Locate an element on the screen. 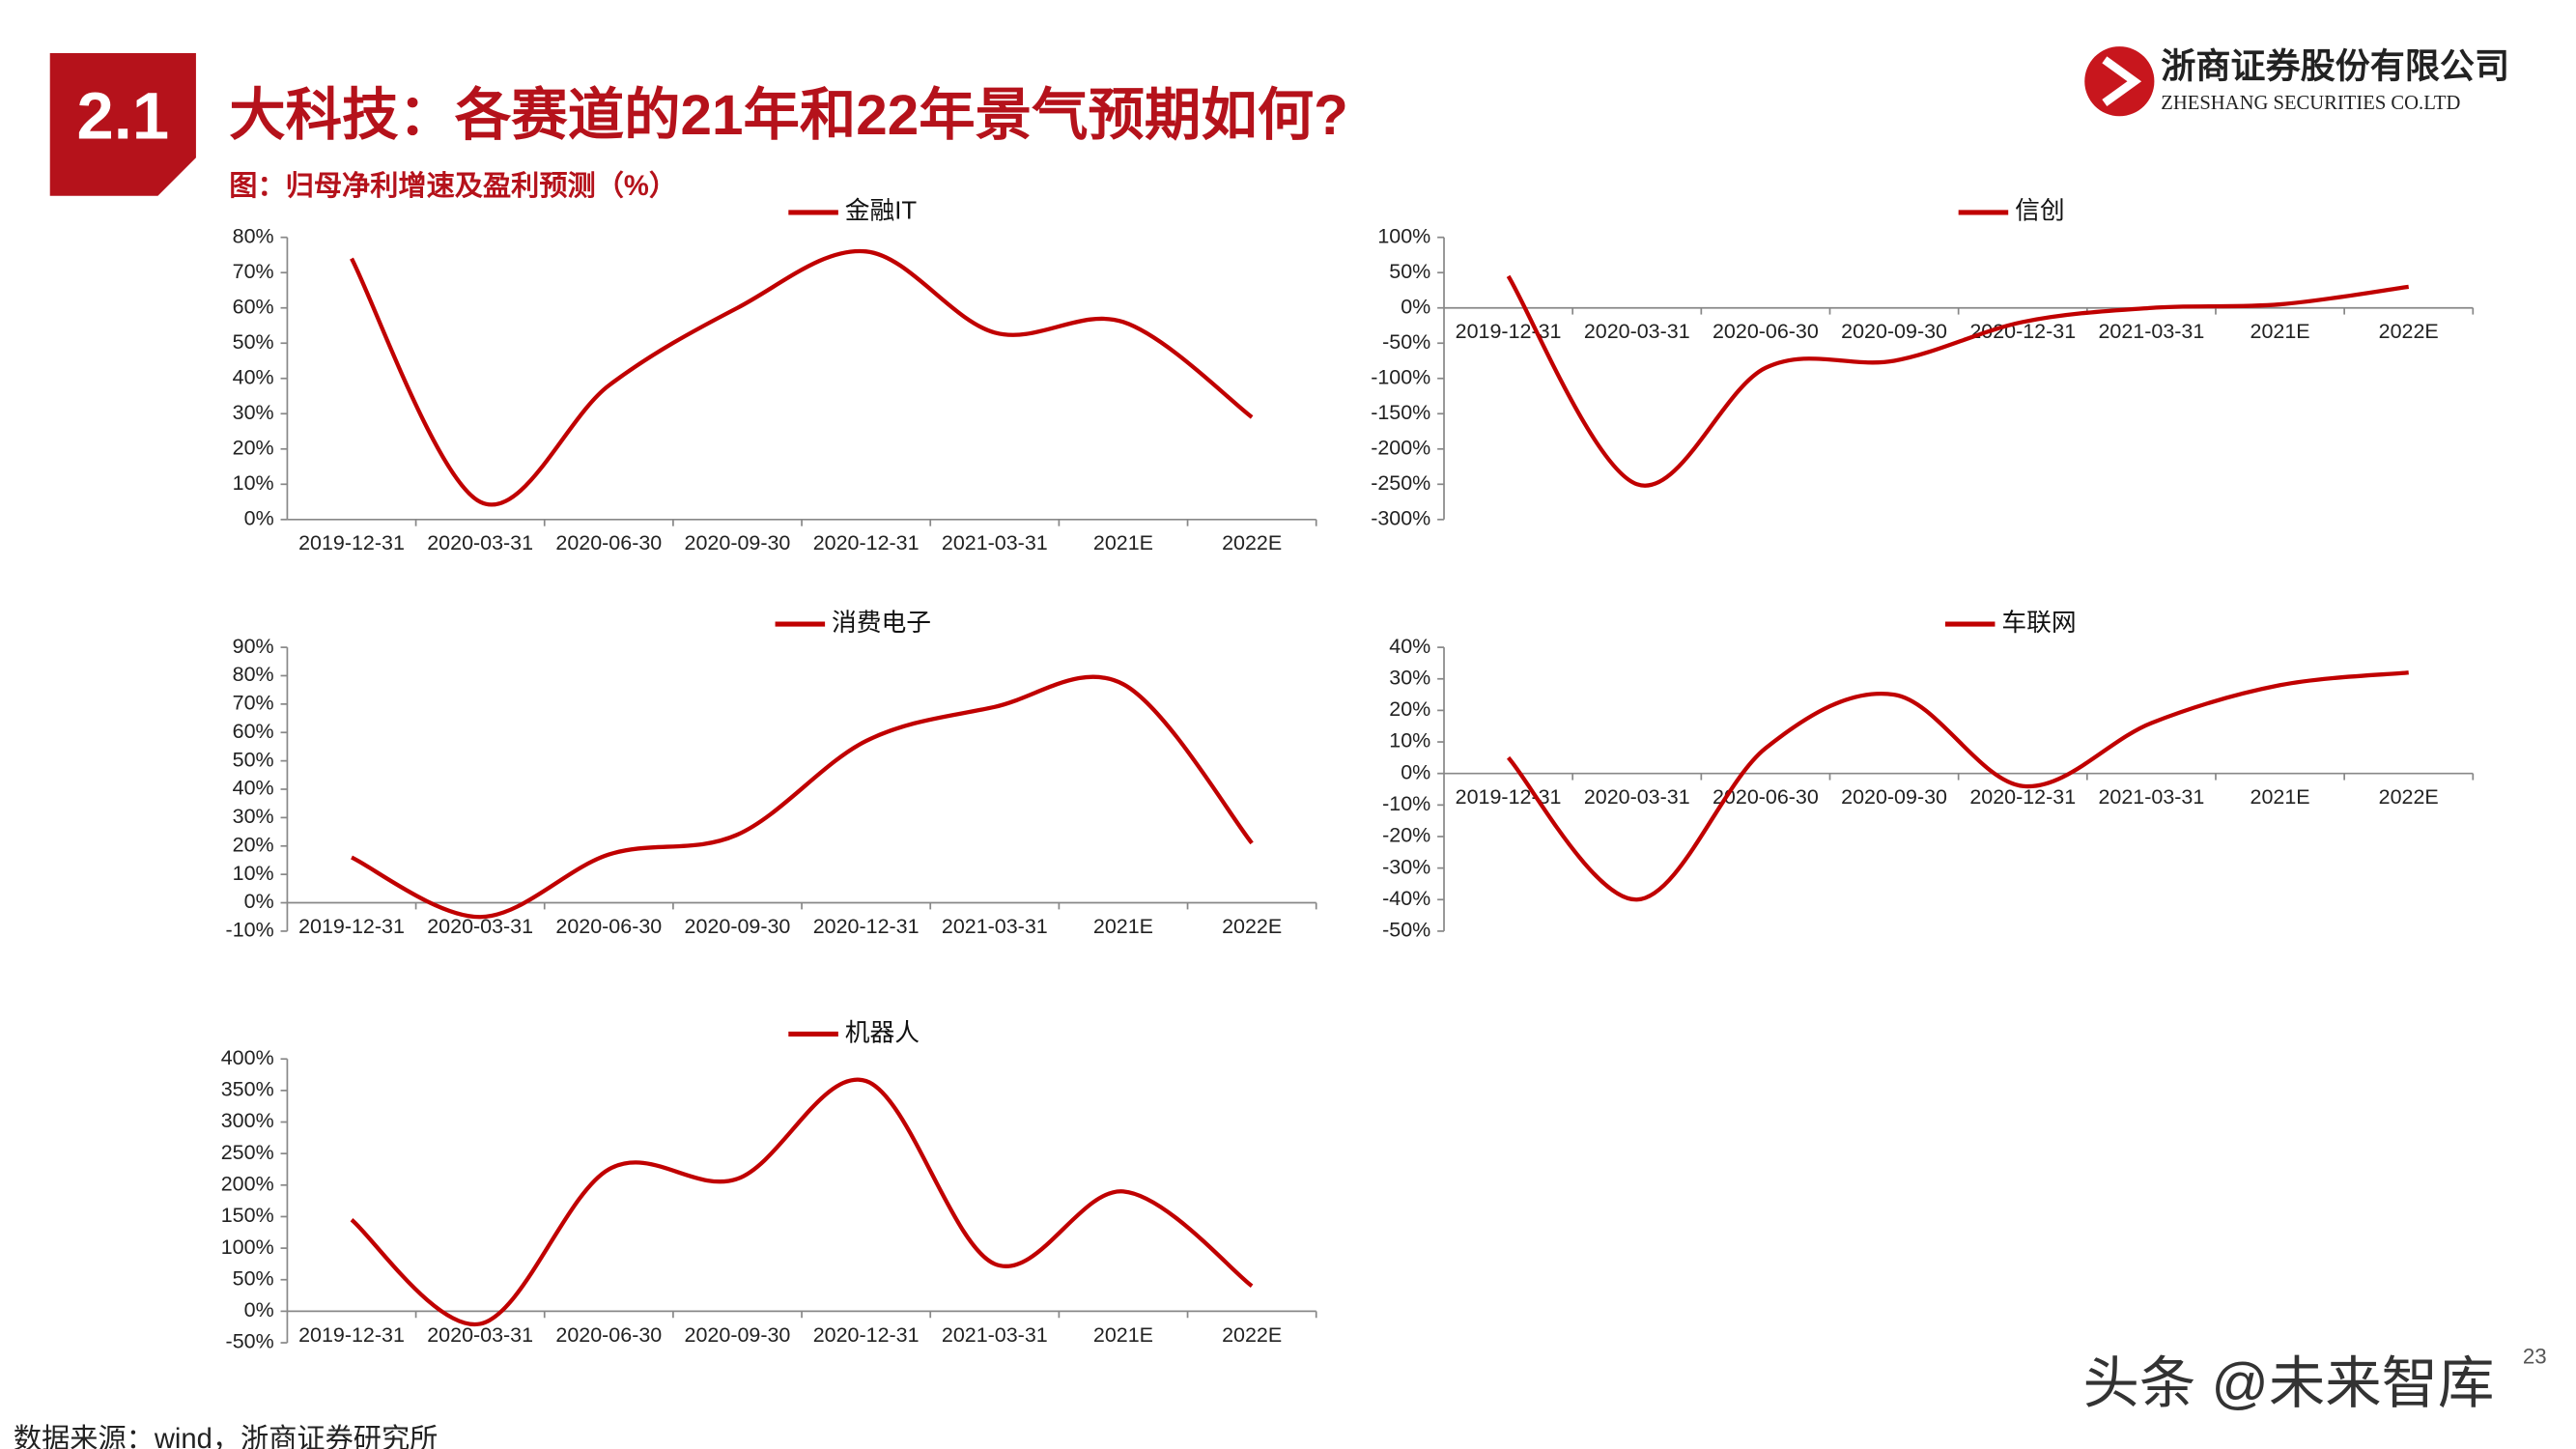 The height and width of the screenshot is (1449, 2576). legend-label: 消费电子 is located at coordinates (881, 623).